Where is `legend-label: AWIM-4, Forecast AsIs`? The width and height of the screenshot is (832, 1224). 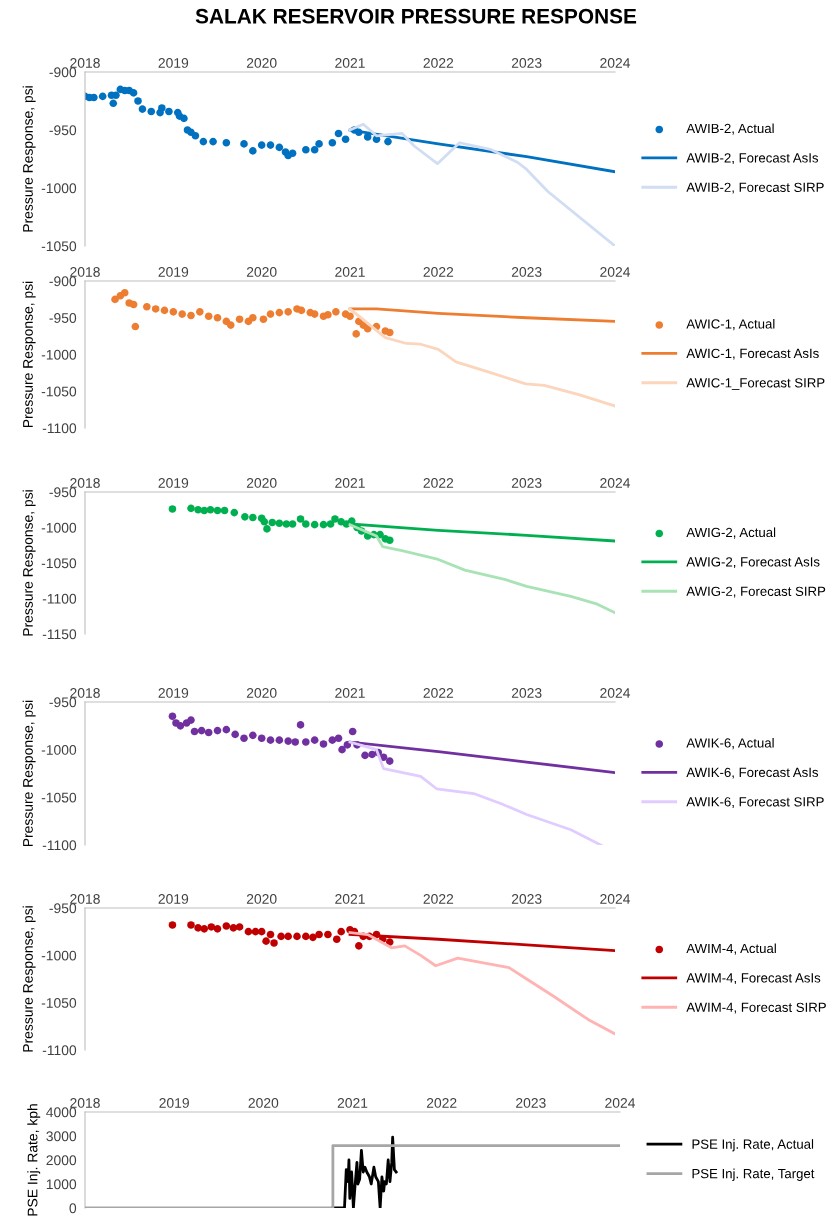
legend-label: AWIM-4, Forecast AsIs is located at coordinates (753, 979).